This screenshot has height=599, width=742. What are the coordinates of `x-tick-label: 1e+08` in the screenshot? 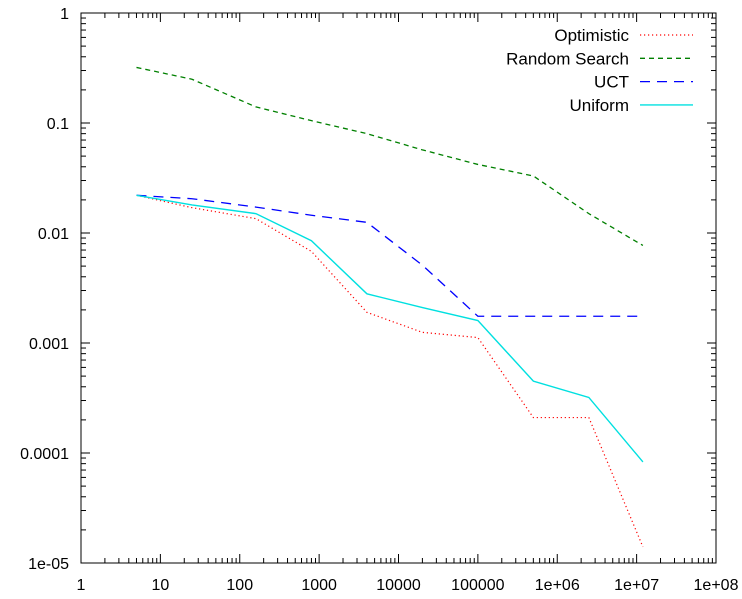 It's located at (716, 585).